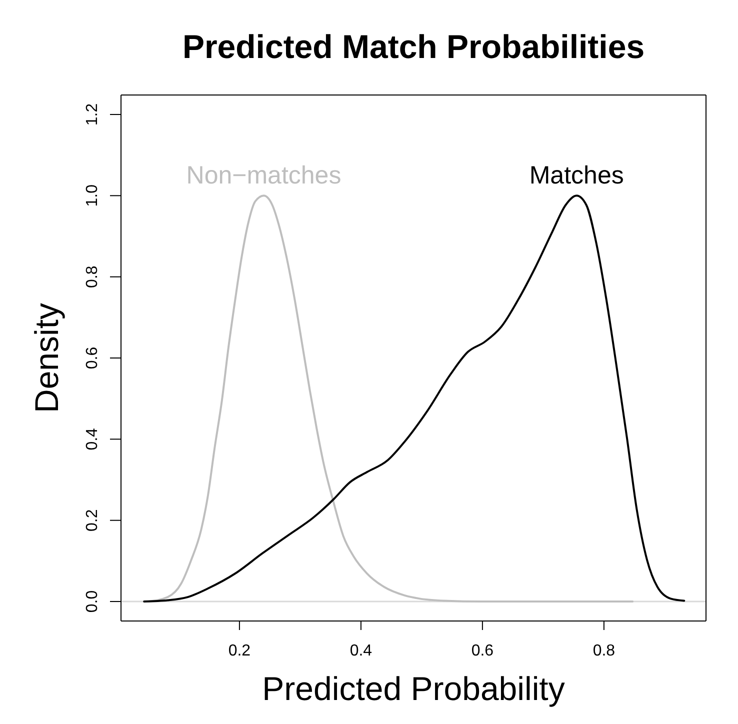 The width and height of the screenshot is (738, 724). I want to click on x-tick-label: 0.8, so click(604, 651).